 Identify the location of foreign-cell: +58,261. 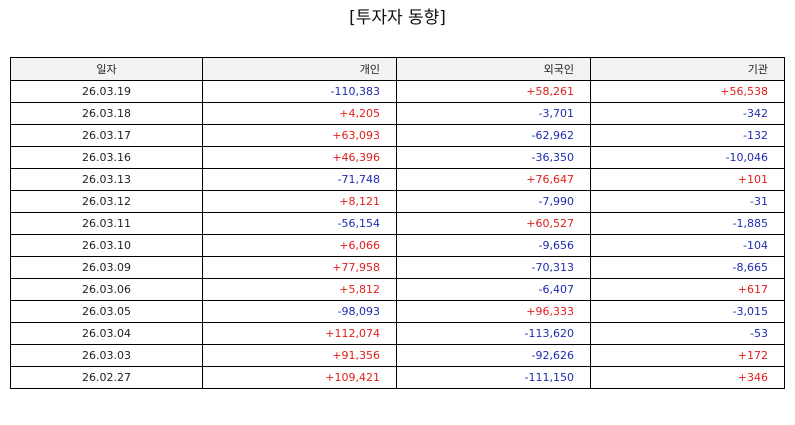
(493, 91).